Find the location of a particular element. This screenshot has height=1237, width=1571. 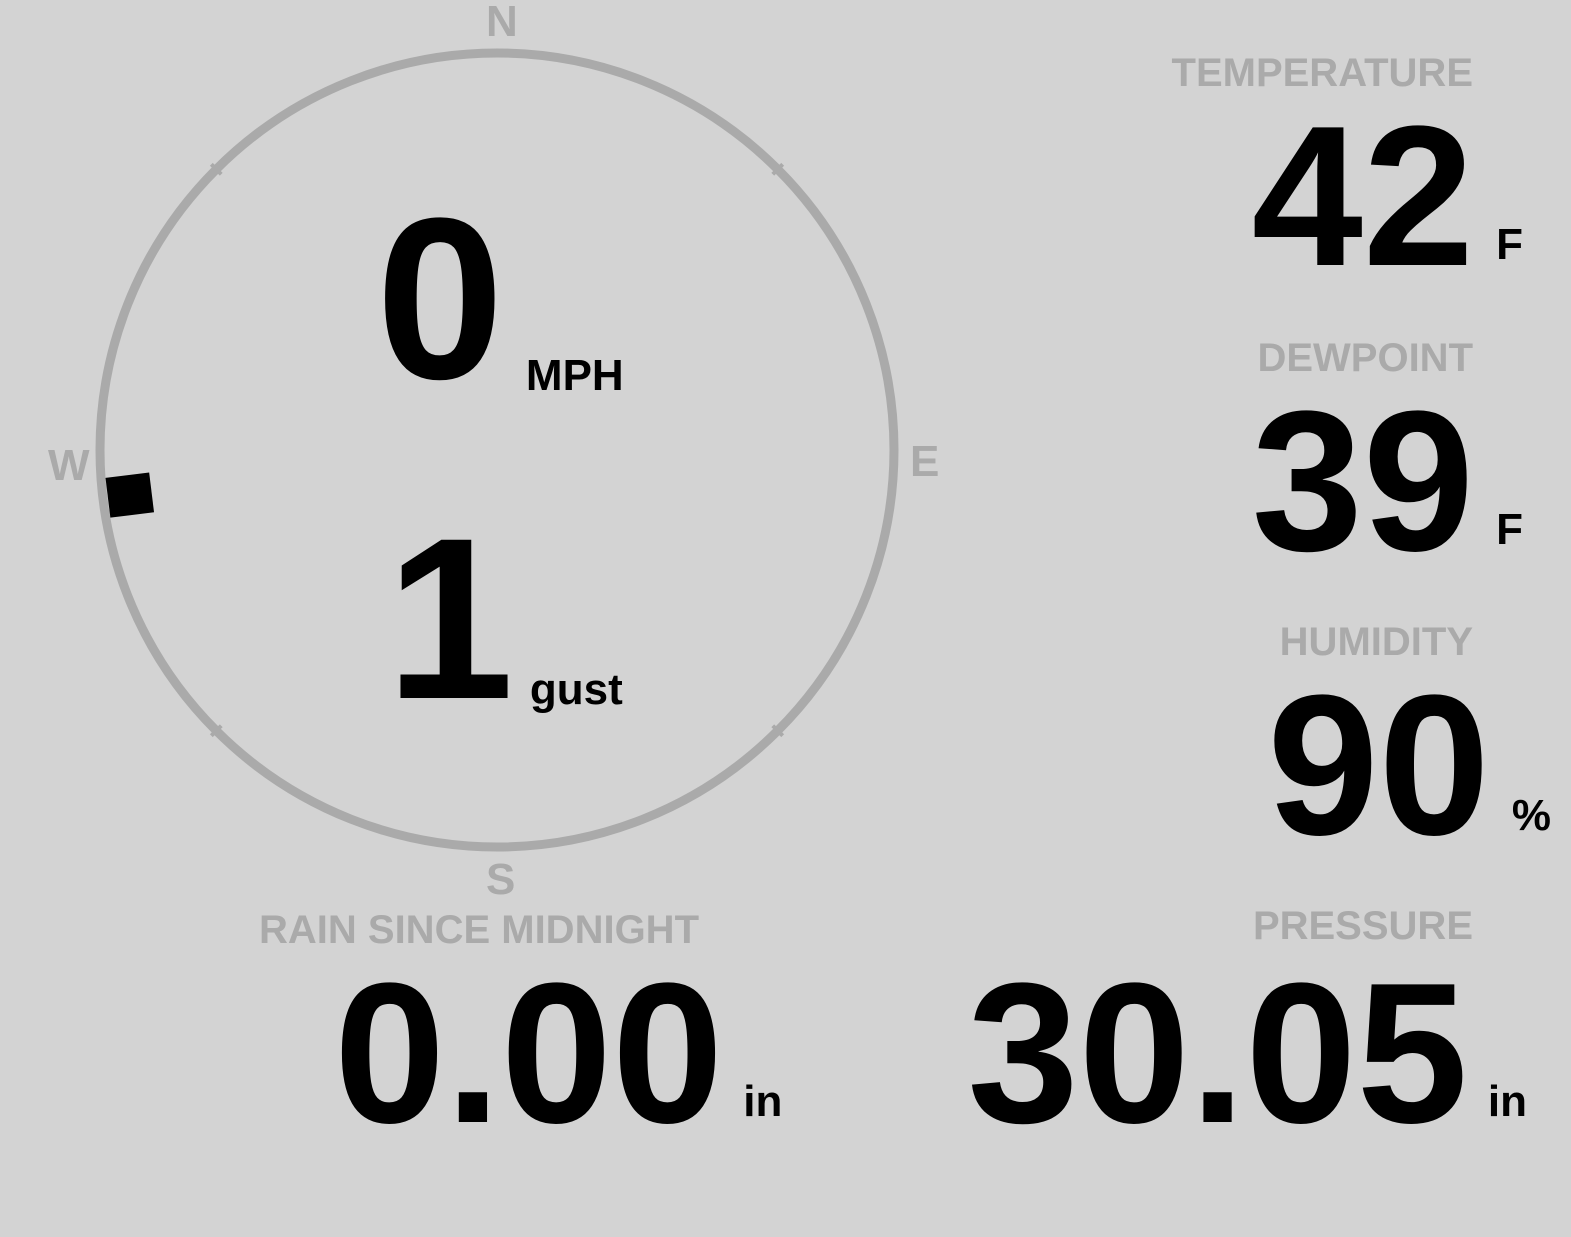

wind-speed-unit: MPH is located at coordinates (574, 375).